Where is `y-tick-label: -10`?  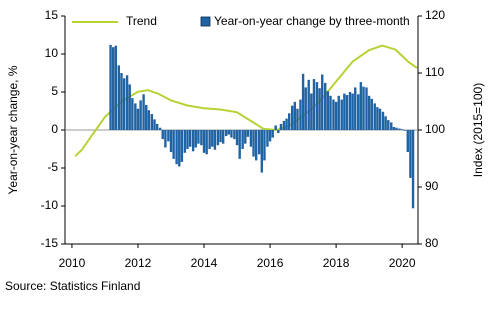 y-tick-label: -10 is located at coordinates (50, 205).